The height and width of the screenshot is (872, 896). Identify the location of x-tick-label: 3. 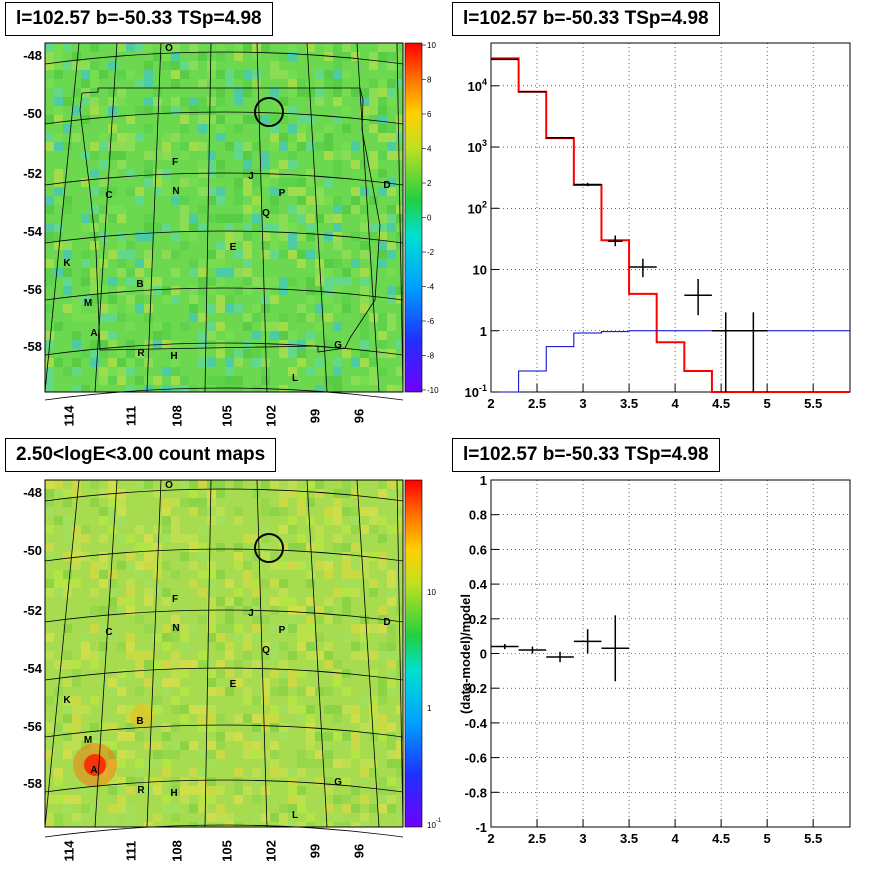
(582, 403).